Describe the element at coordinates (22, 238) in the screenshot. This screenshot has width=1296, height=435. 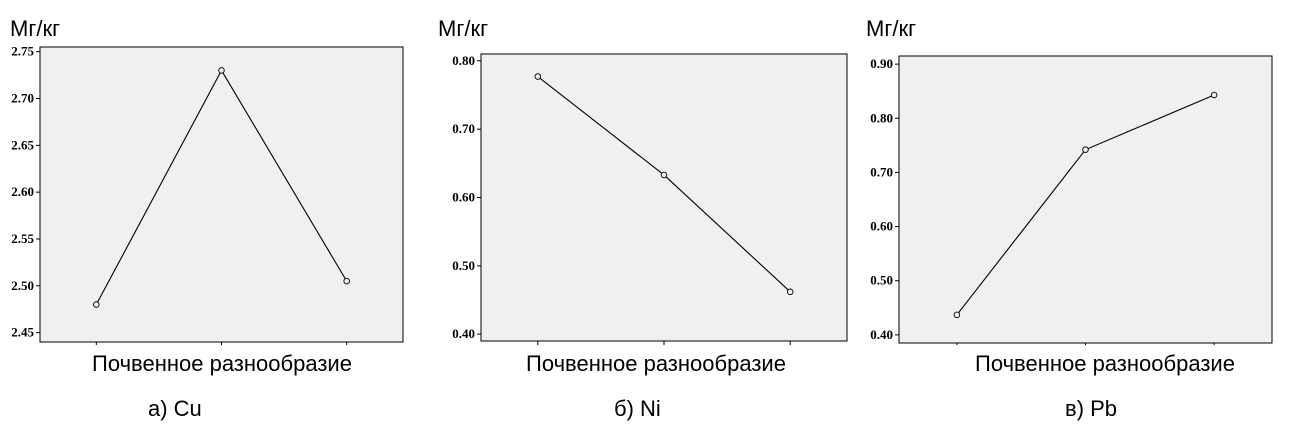
I see `y-tick-label: 2.55` at that location.